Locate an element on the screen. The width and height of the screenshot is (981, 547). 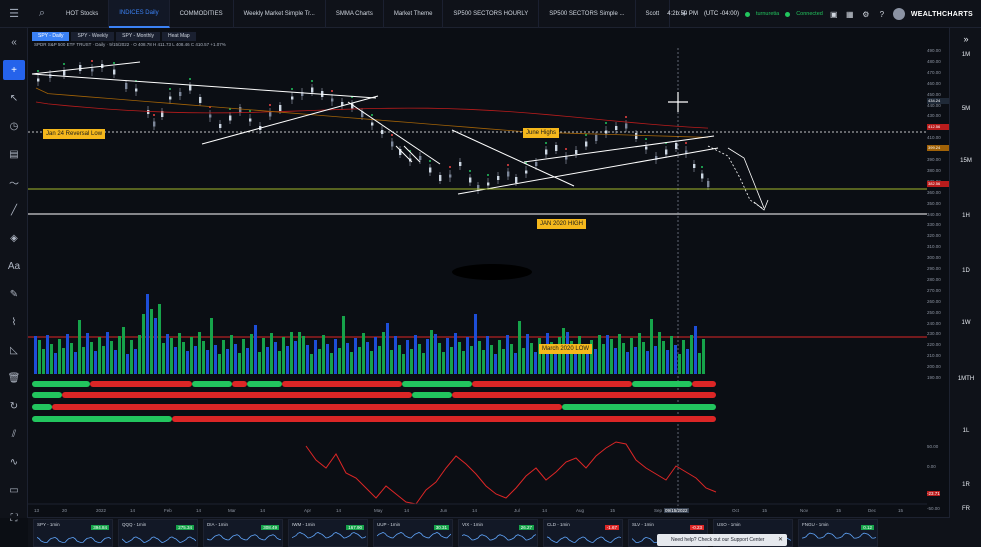
calendar-tool-icon: ▤ is located at coordinates (14, 154).